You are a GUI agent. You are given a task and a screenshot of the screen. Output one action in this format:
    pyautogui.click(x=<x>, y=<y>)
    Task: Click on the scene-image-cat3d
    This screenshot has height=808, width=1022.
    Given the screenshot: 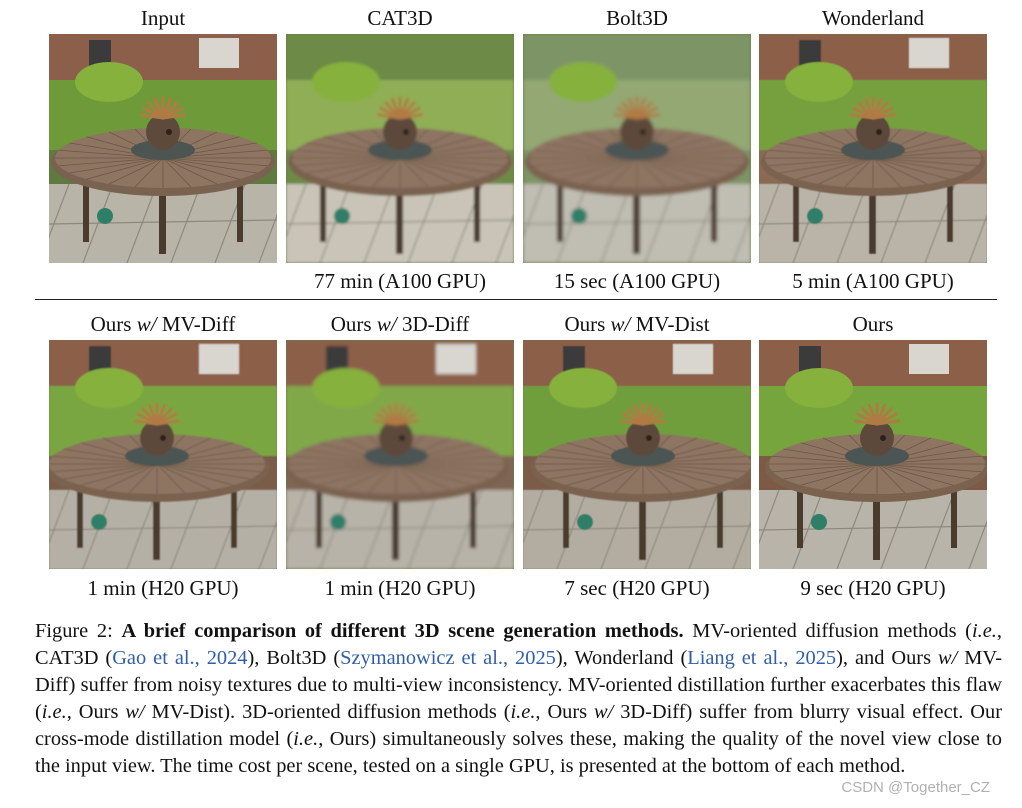 What is the action you would take?
    pyautogui.click(x=400, y=148)
    